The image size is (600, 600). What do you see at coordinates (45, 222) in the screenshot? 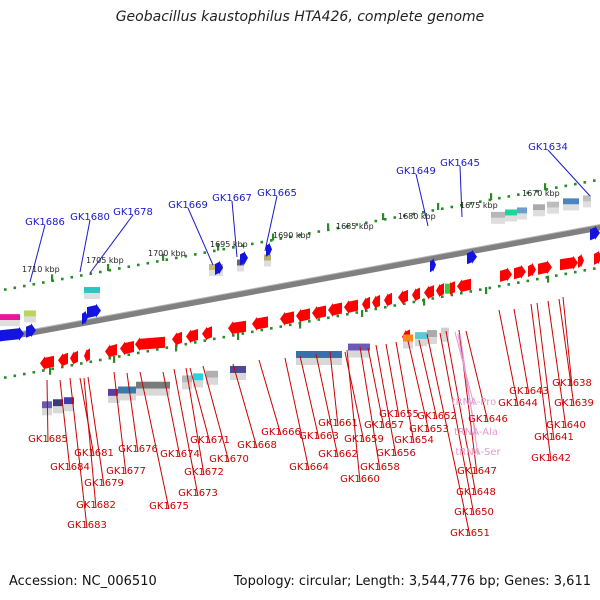
I see `top-gene-label: GK1686` at bounding box center [45, 222].